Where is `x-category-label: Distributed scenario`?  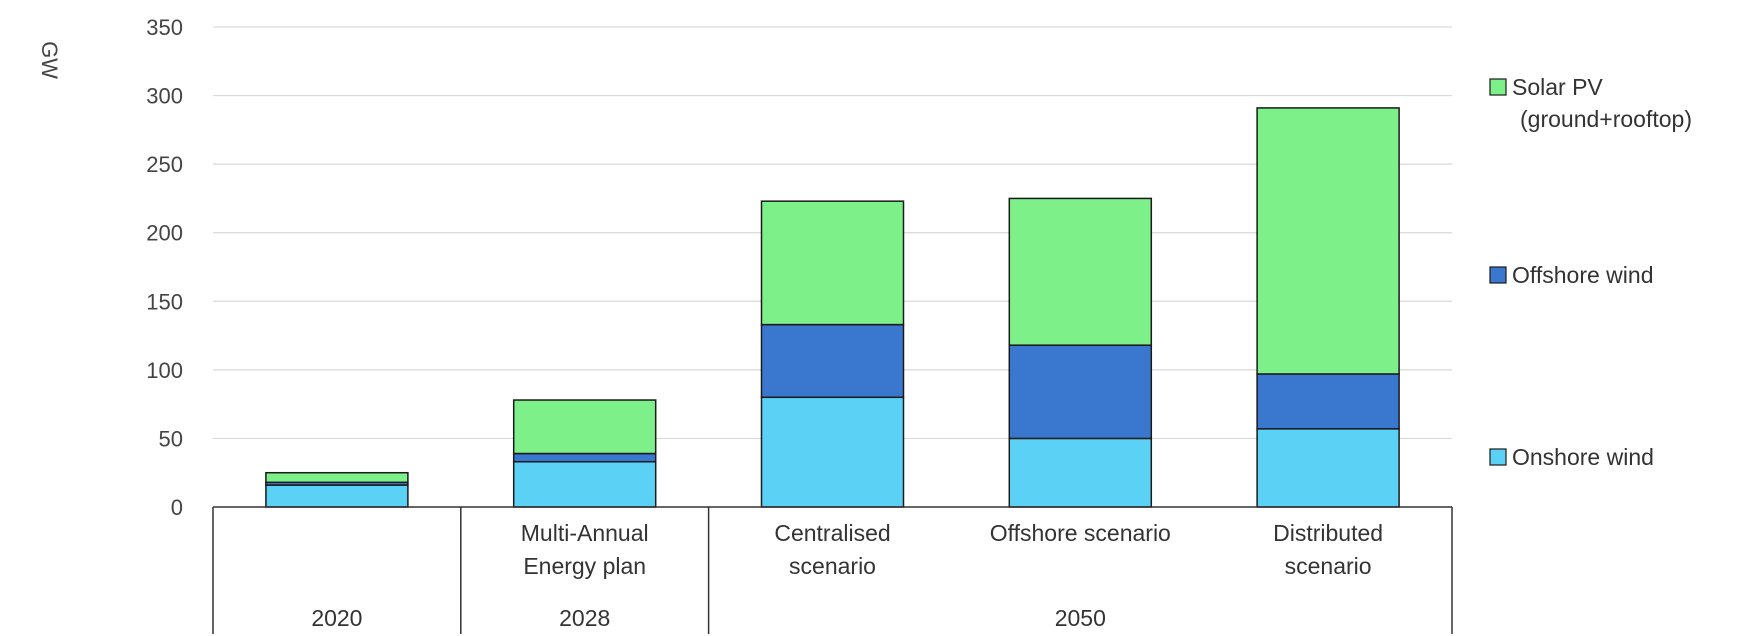
x-category-label: Distributed scenario is located at coordinates (1328, 549).